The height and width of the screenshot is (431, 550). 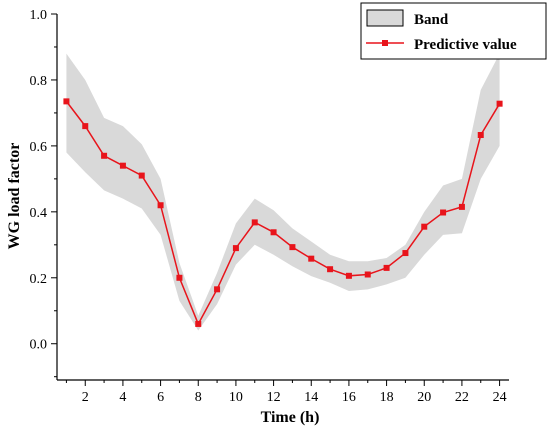 What do you see at coordinates (85, 397) in the screenshot?
I see `x-tick-label: 2` at bounding box center [85, 397].